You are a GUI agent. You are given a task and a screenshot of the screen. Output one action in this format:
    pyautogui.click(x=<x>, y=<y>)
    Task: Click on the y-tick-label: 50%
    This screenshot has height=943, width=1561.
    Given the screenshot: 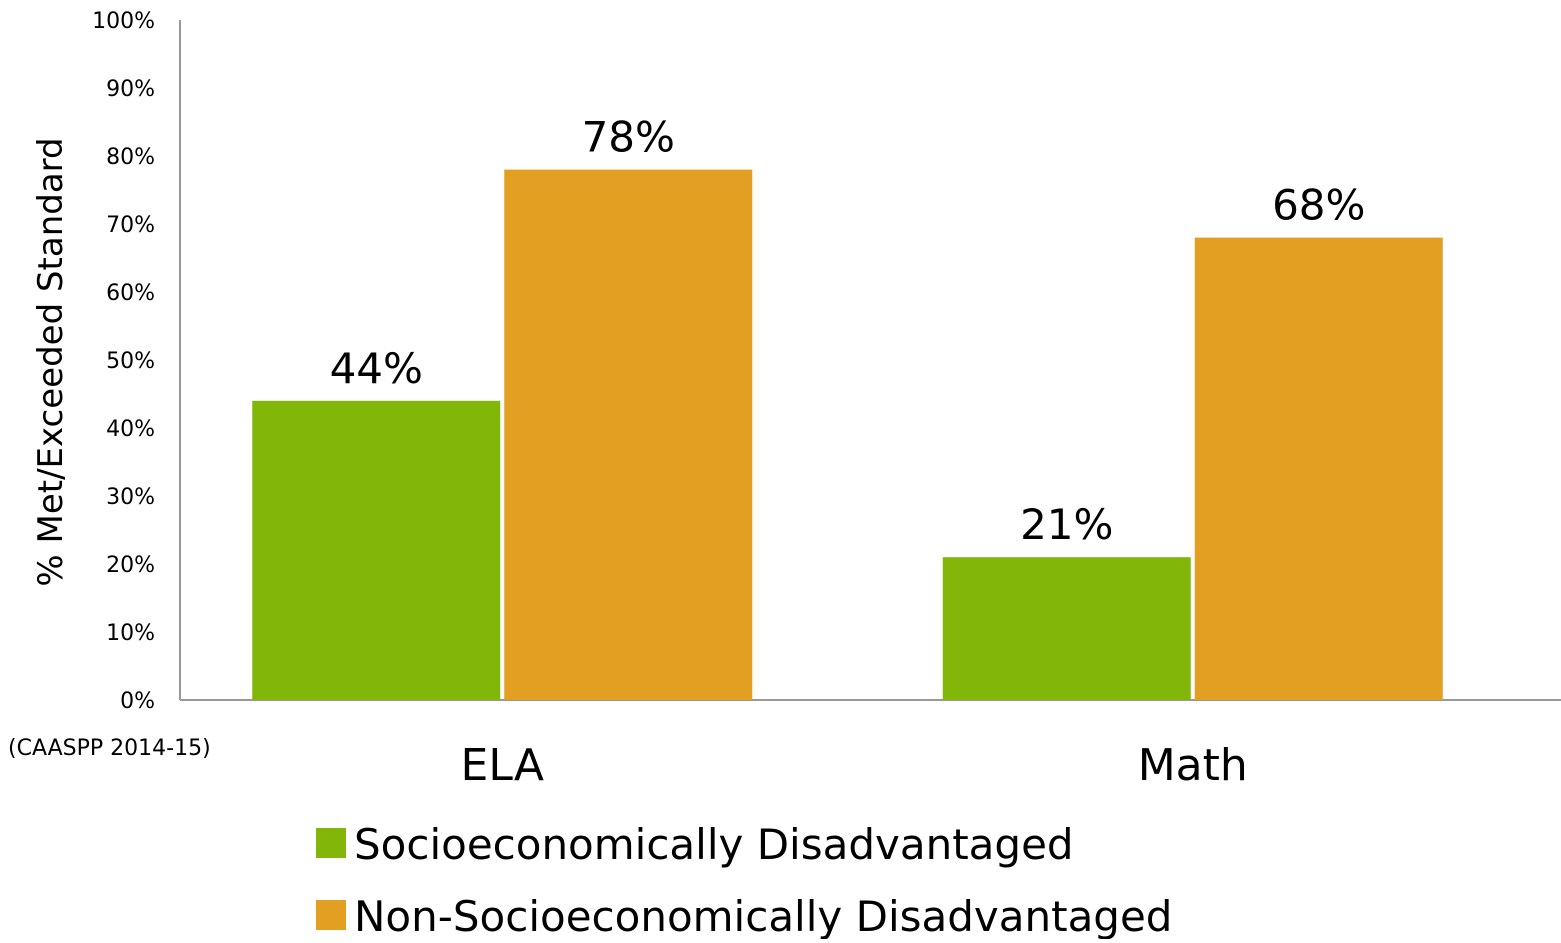 What is the action you would take?
    pyautogui.click(x=130, y=361)
    